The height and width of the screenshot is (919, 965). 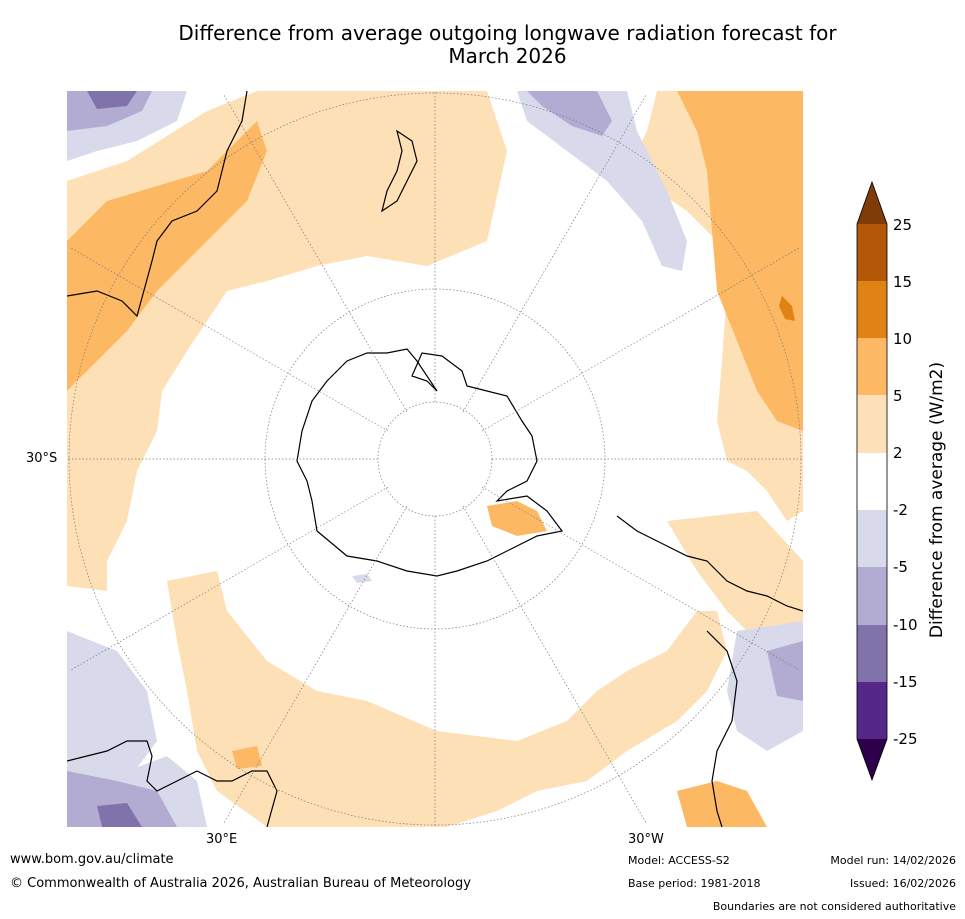 What do you see at coordinates (112, 100) in the screenshot?
I see `anomaly-dark-purple-northwest` at bounding box center [112, 100].